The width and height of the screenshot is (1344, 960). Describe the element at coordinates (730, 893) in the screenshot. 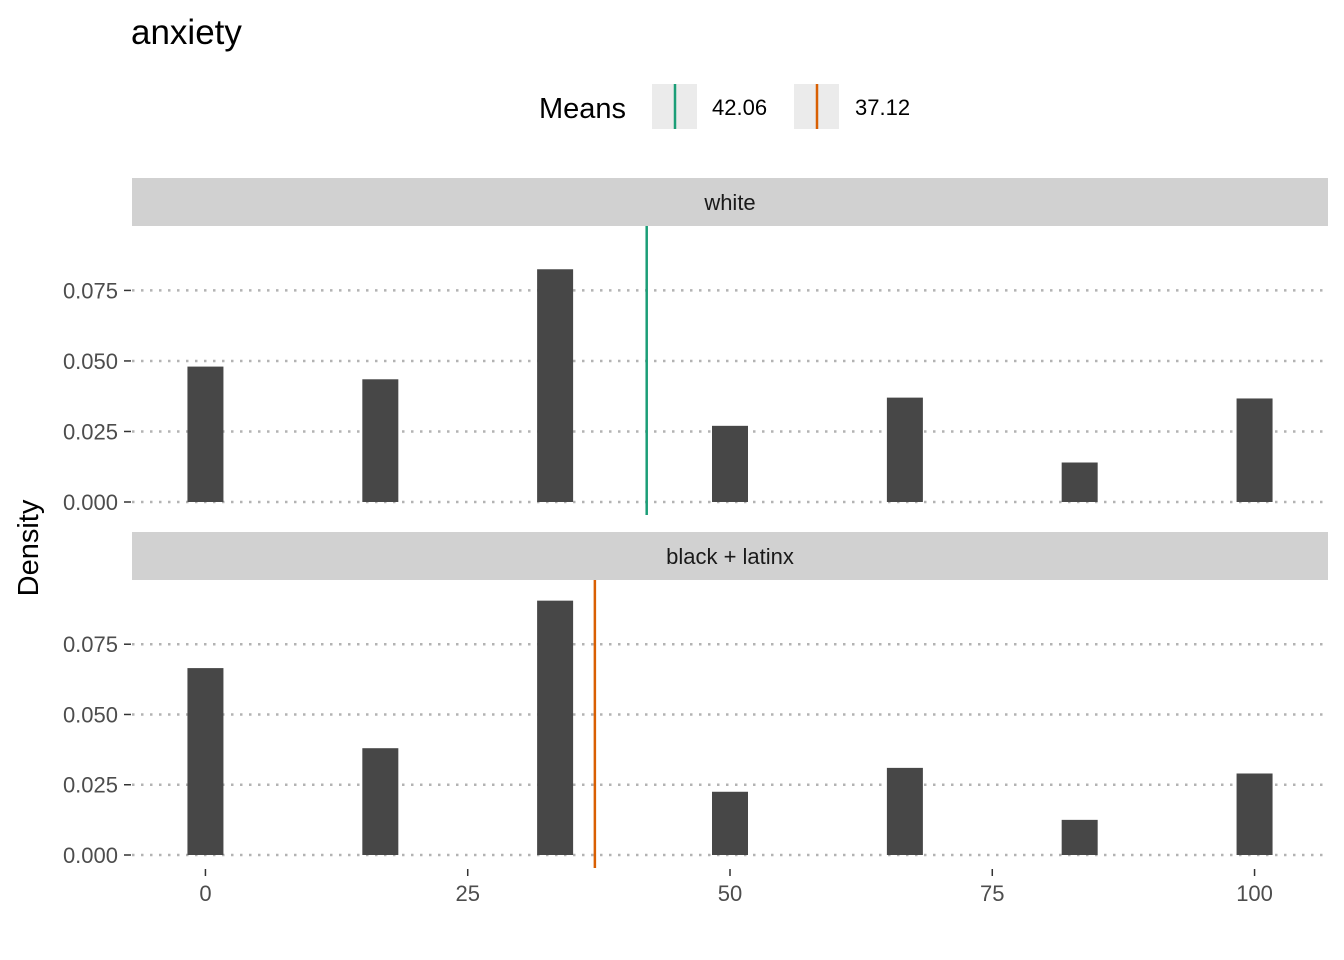

I see `x-tick-label: 50` at that location.